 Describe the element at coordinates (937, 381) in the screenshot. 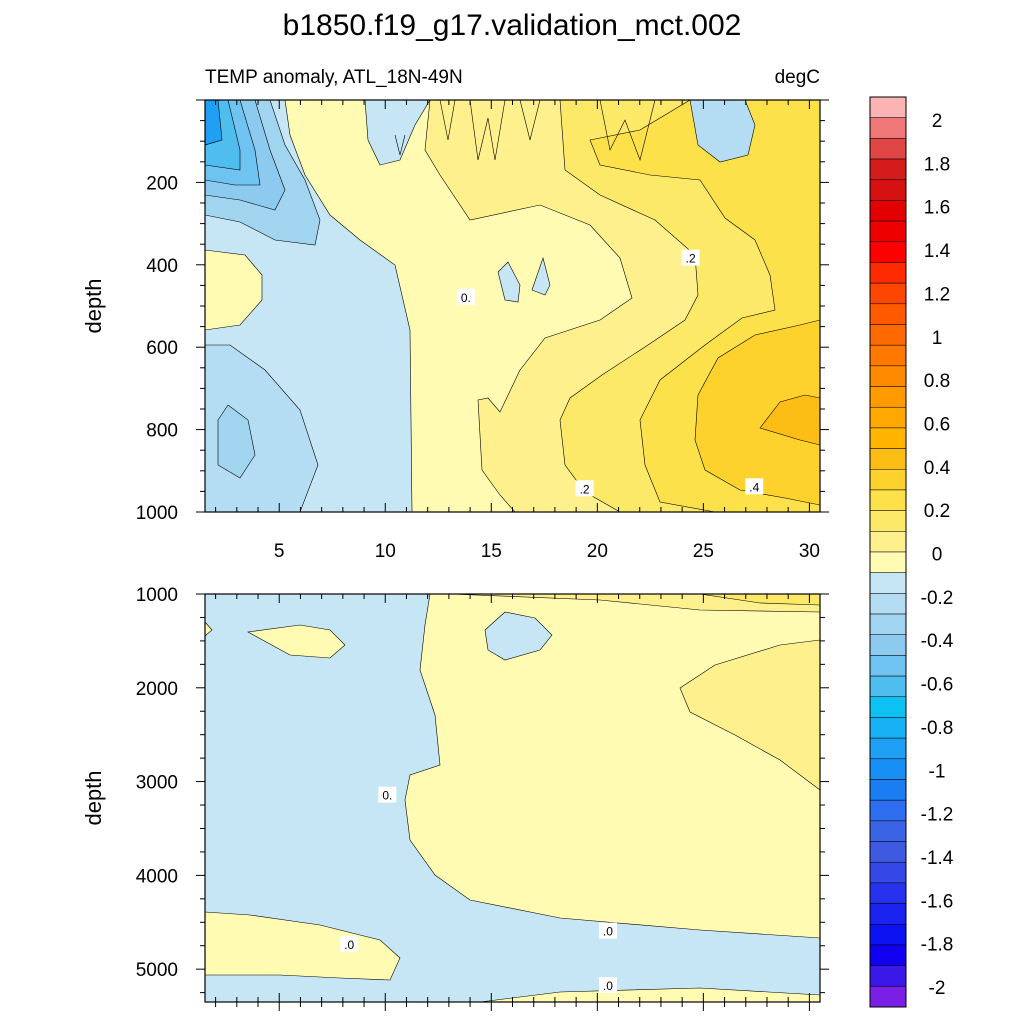

I see `colorbar-label: 0.8` at that location.